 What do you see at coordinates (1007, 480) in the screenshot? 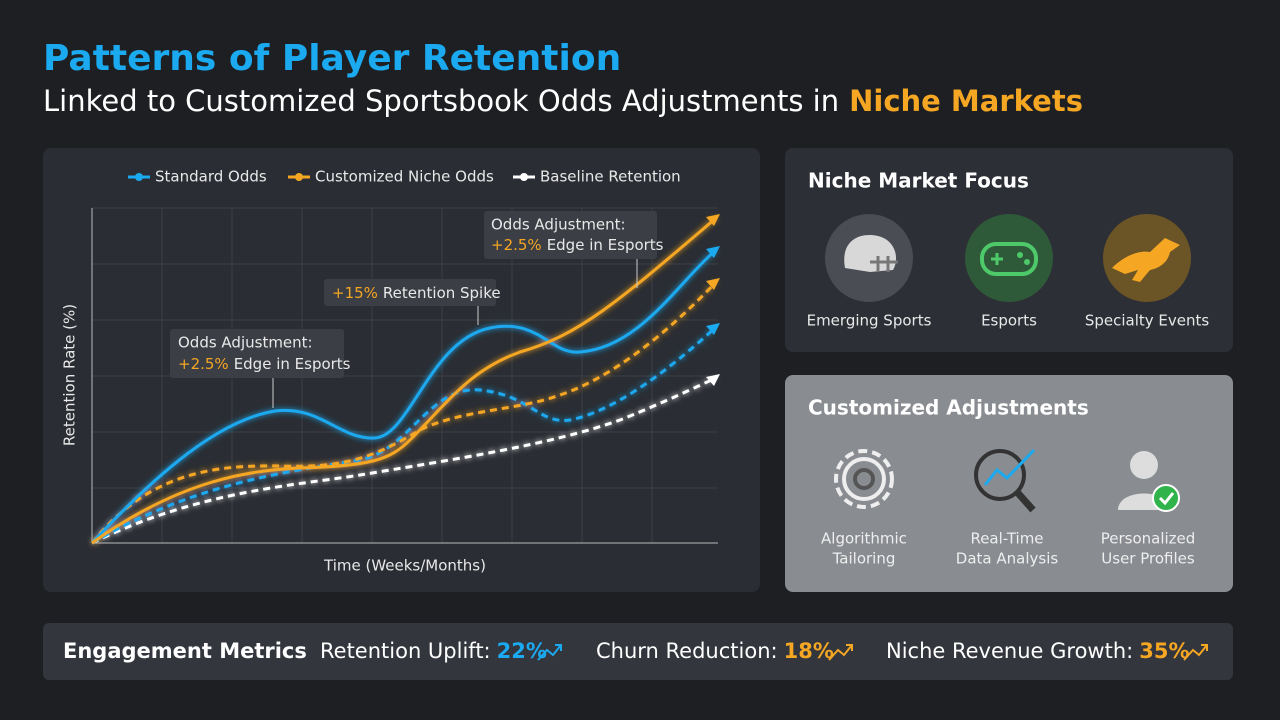
I see `adjustment-icons` at bounding box center [1007, 480].